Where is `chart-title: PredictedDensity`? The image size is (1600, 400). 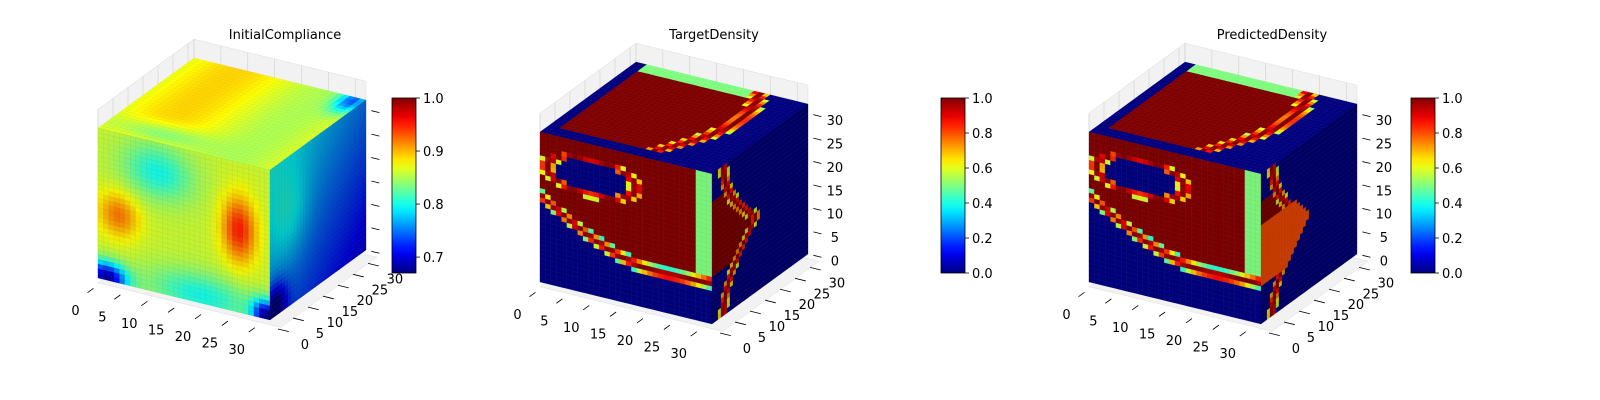
chart-title: PredictedDensity is located at coordinates (1272, 35).